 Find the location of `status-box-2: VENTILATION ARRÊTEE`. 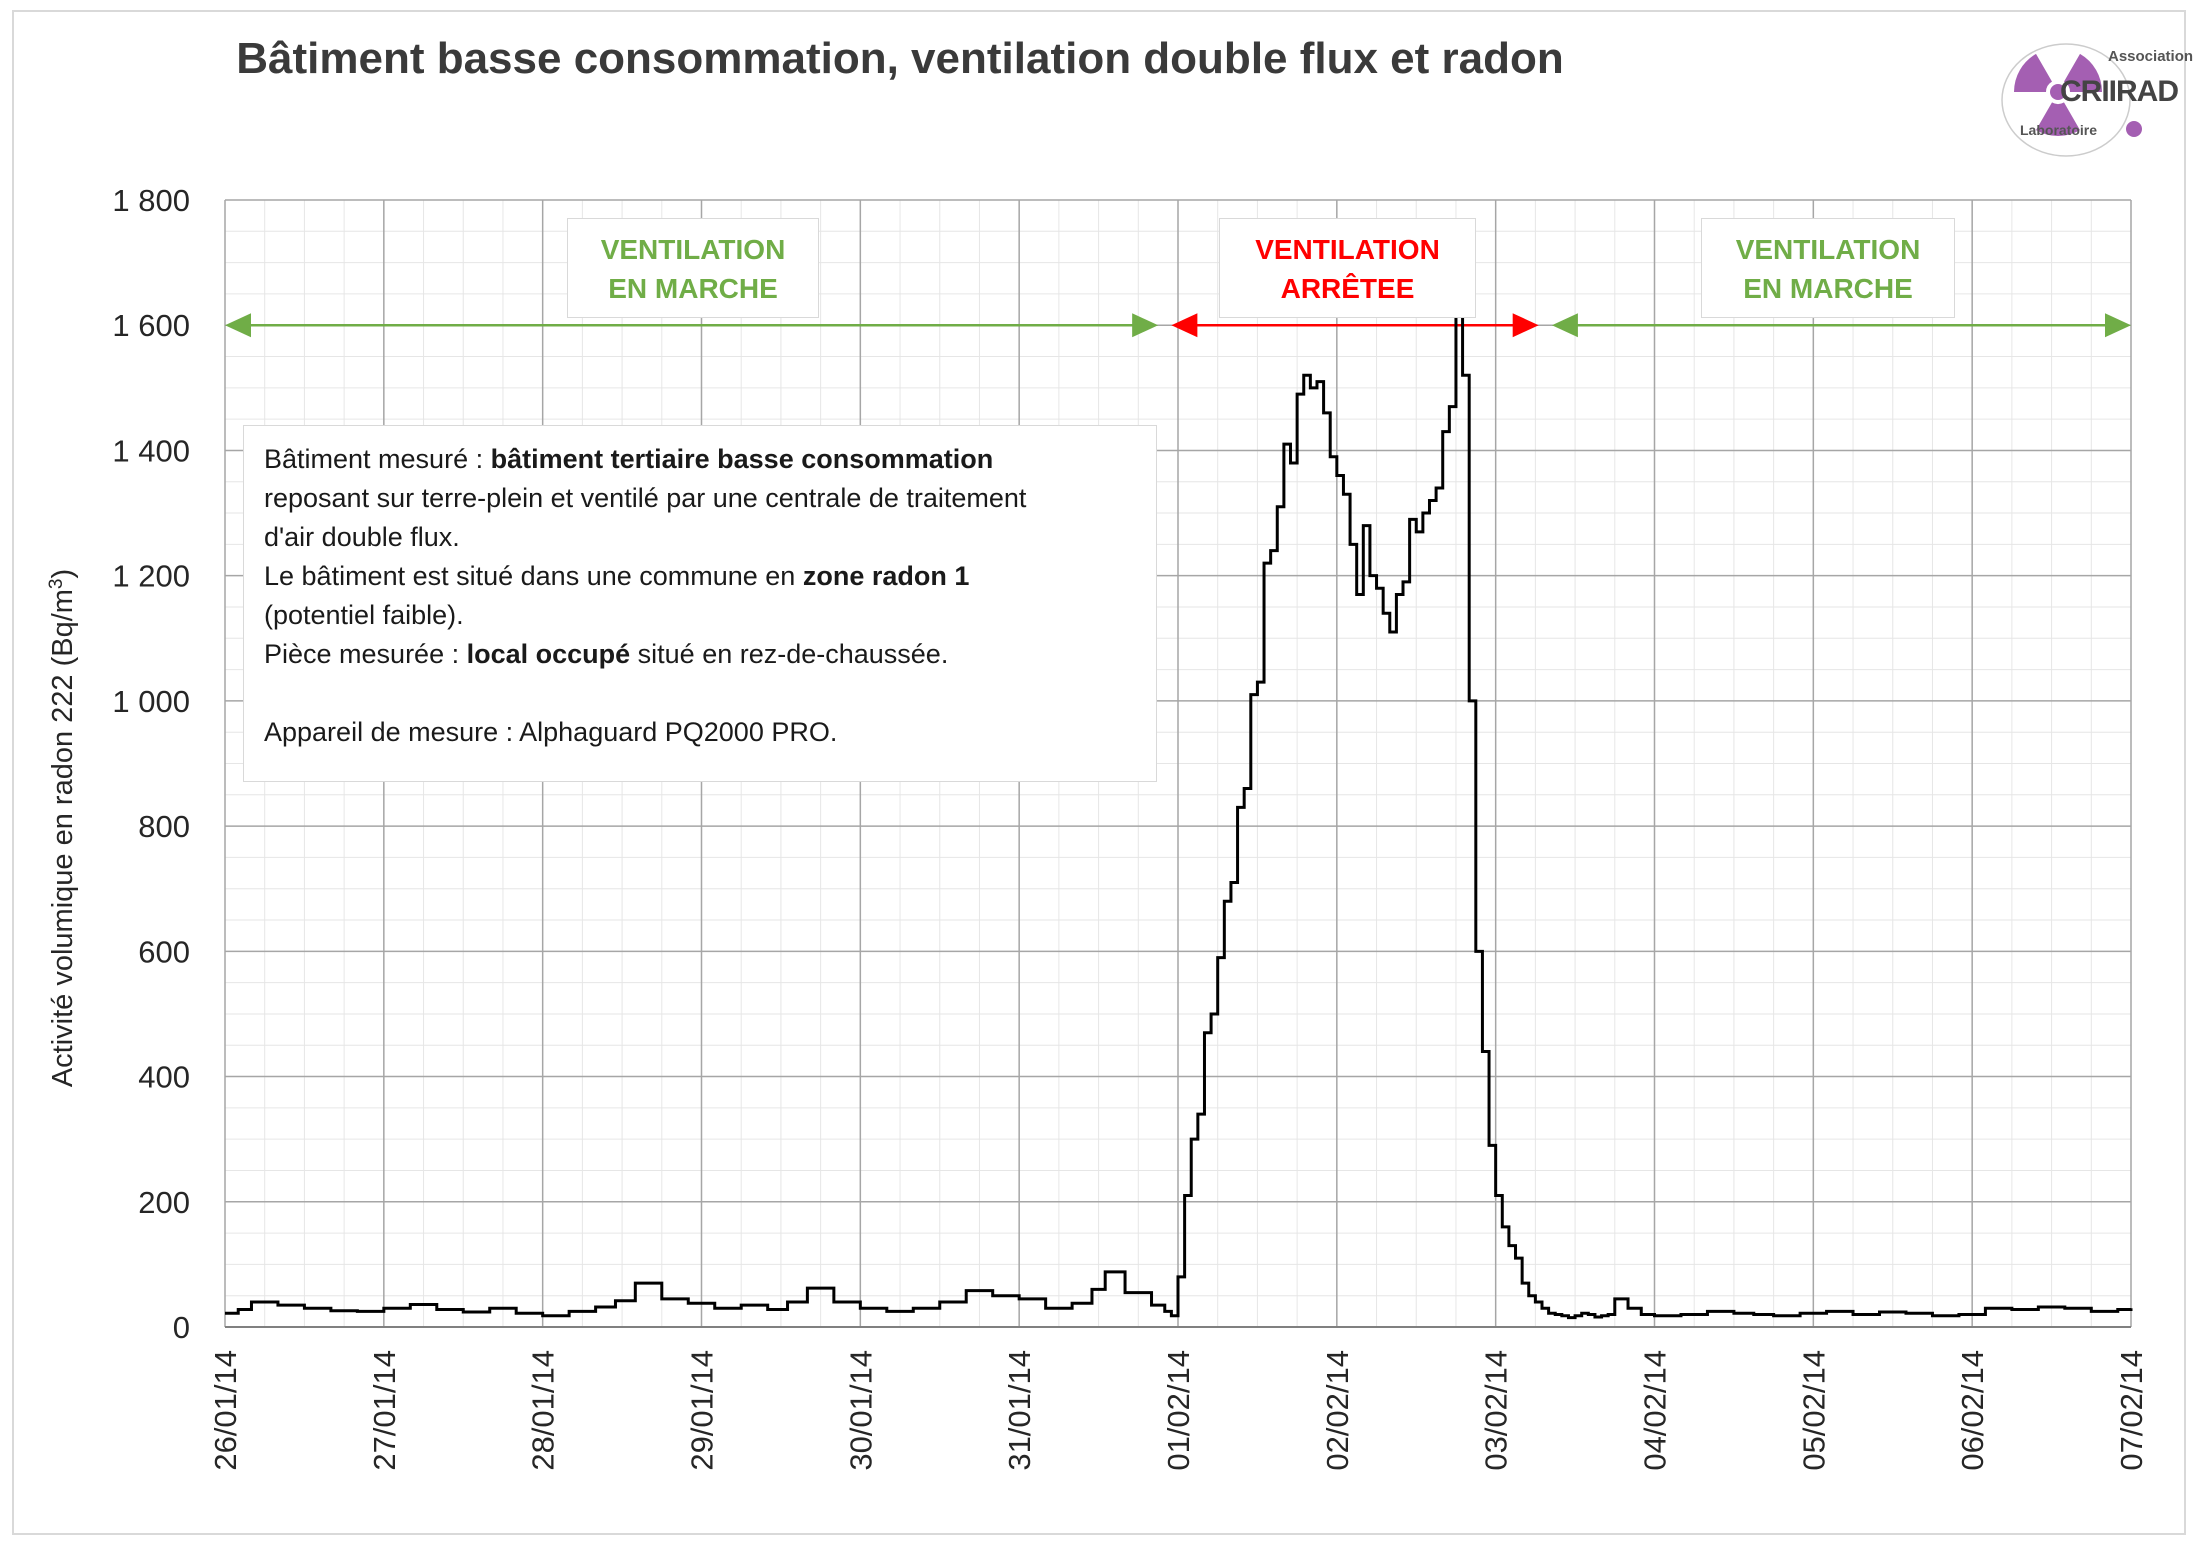

status-box-2: VENTILATION ARRÊTEE is located at coordinates (1347, 268).